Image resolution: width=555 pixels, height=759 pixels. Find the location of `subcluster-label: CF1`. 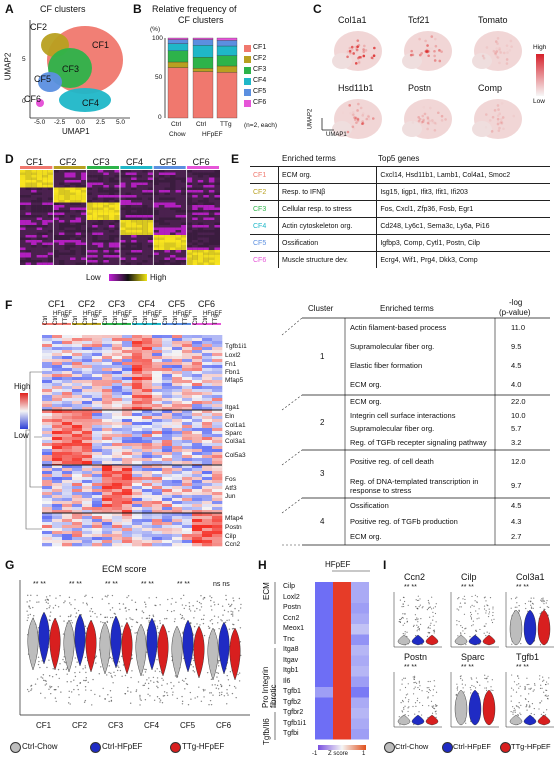

subcluster-label: CF1 is located at coordinates (57, 304).